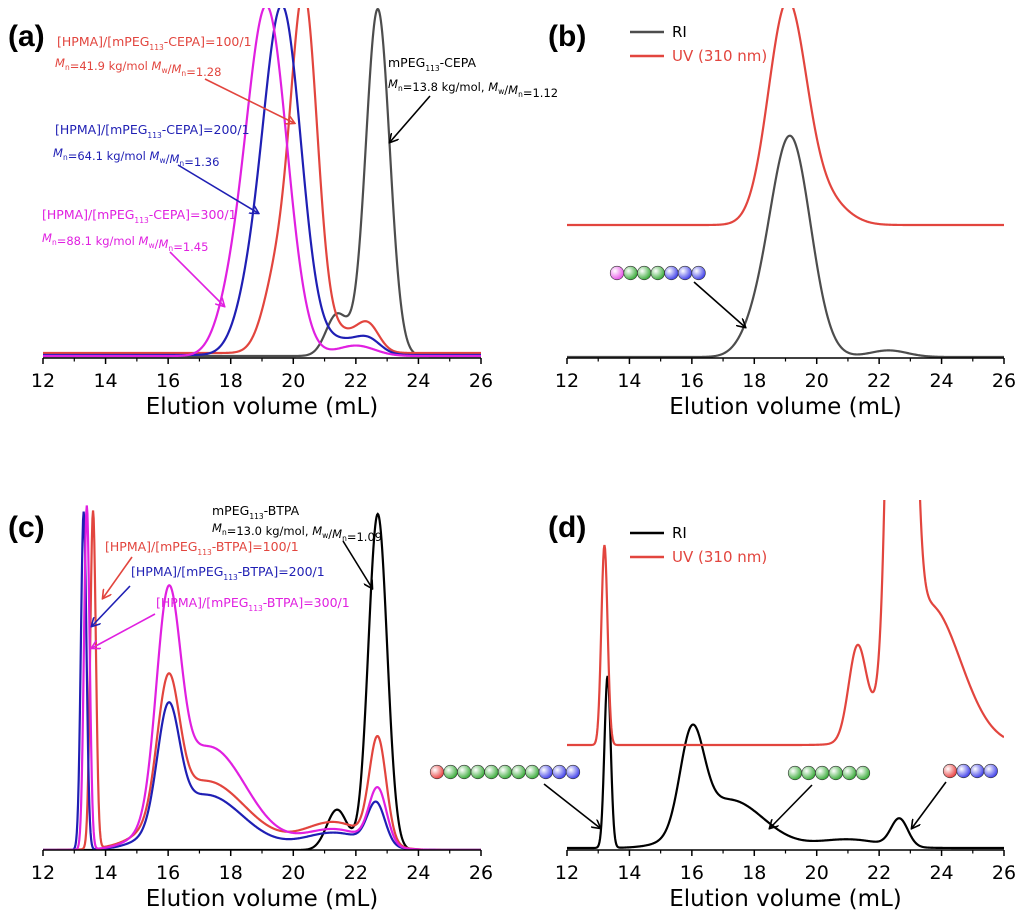 The image size is (1030, 917). Describe the element at coordinates (26, 527) in the screenshot. I see `panel-label: (c)` at that location.